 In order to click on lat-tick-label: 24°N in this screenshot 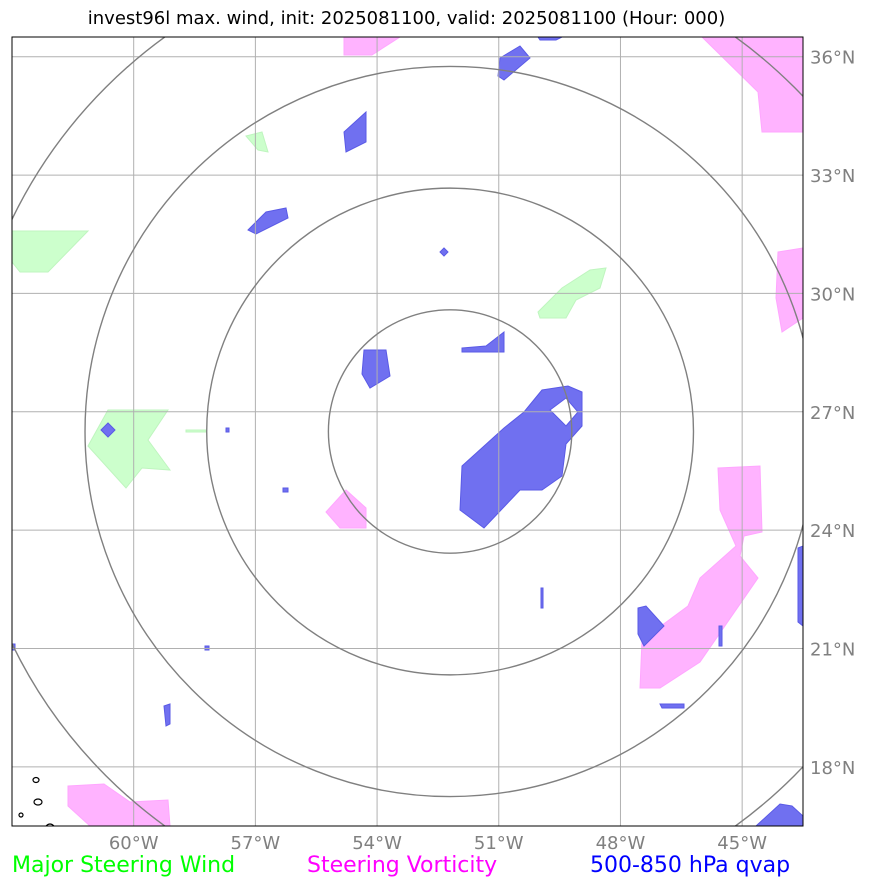, I will do `click(832, 531)`.